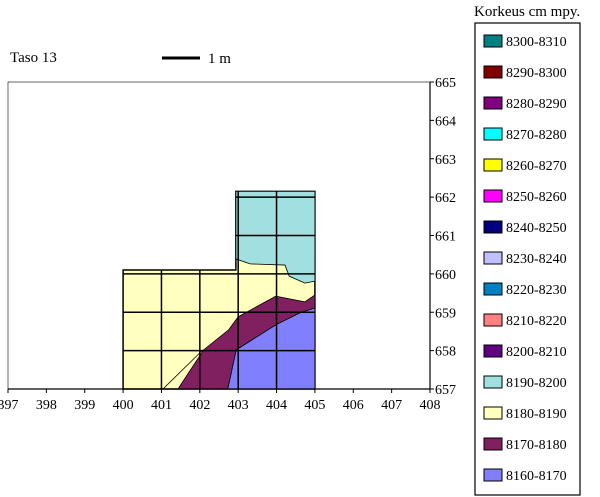 The width and height of the screenshot is (600, 497). Describe the element at coordinates (536, 290) in the screenshot. I see `legend-label: 8220-8230` at that location.